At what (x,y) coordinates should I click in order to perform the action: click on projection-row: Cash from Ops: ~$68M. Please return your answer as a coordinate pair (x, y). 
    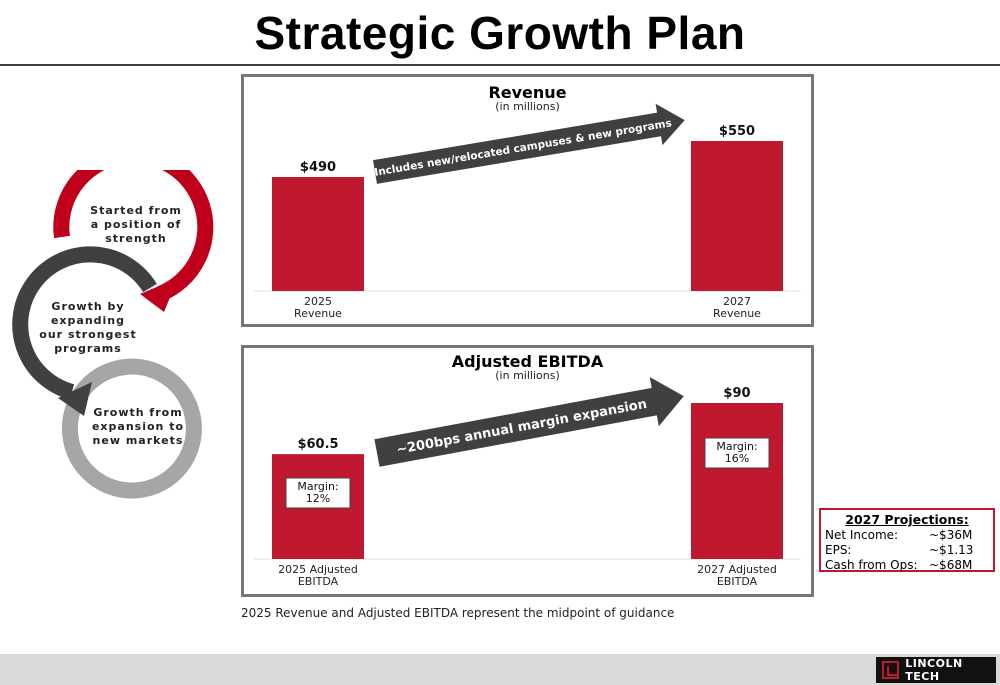
    Looking at the image, I should click on (907, 565).